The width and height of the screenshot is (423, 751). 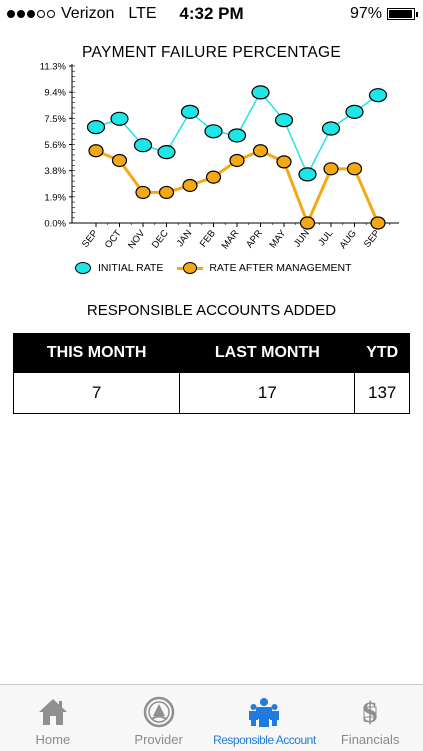 What do you see at coordinates (88, 13) in the screenshot?
I see `carrier-name: Verizon` at bounding box center [88, 13].